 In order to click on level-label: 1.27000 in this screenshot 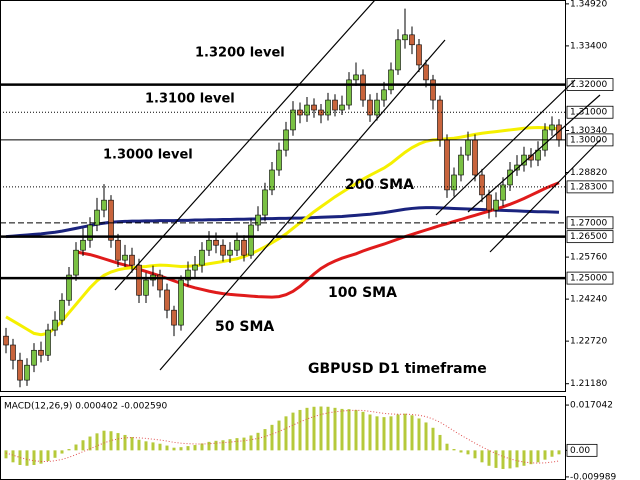, I will do `click(588, 223)`.